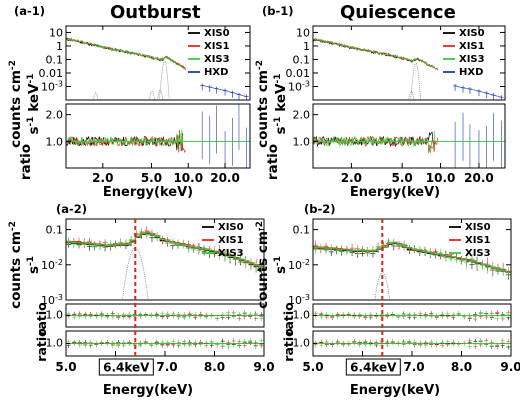 This screenshot has height=401, width=520. I want to click on marker-label-b2: 6.4keV, so click(373, 368).